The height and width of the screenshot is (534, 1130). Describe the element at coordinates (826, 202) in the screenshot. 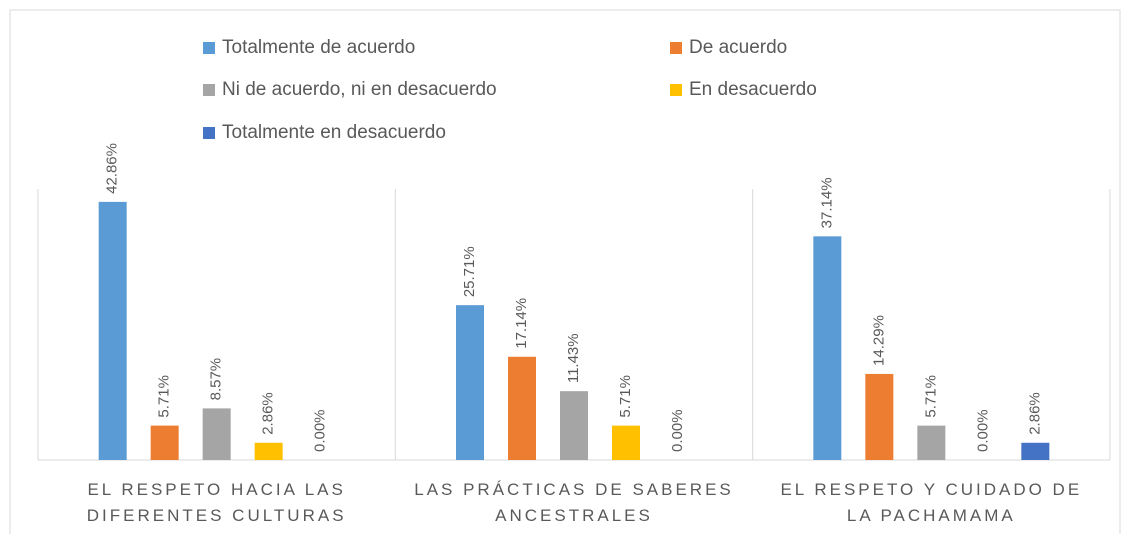

I see `value-label: 37.14%` at that location.